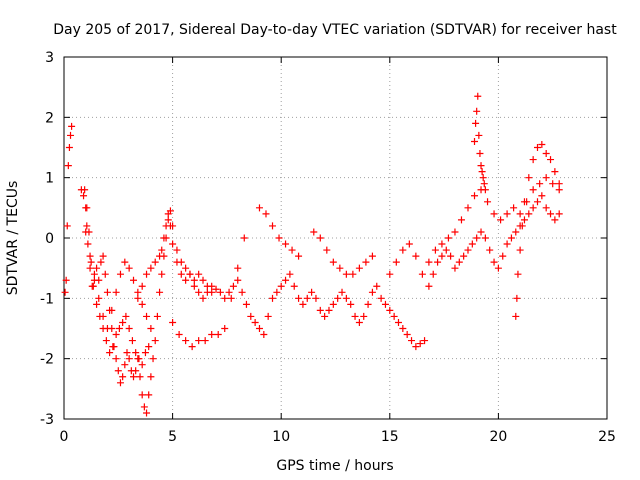 This screenshot has height=480, width=640. What do you see at coordinates (607, 437) in the screenshot?
I see `x-tick-label: 25` at bounding box center [607, 437].